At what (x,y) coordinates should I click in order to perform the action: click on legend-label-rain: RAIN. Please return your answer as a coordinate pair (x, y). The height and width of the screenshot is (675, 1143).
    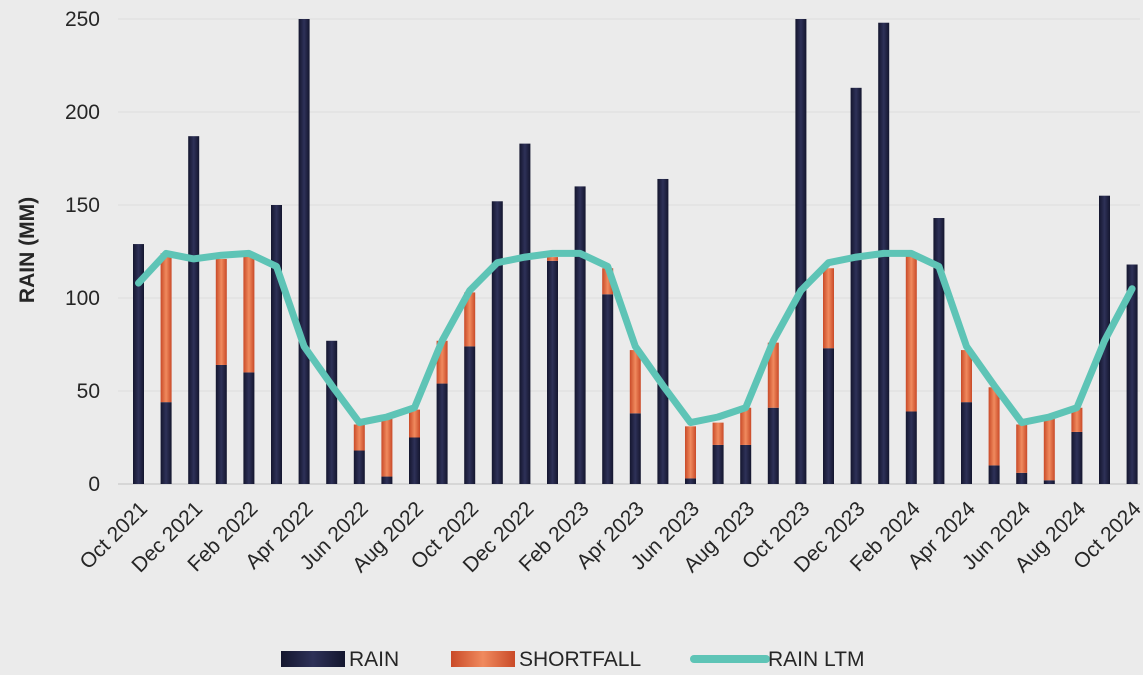
    Looking at the image, I should click on (374, 659).